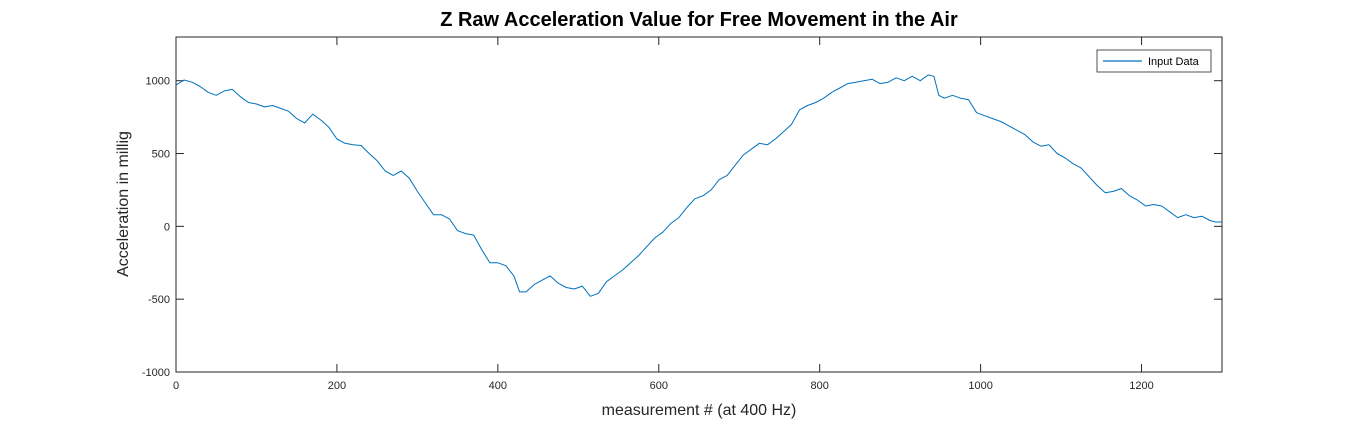 The width and height of the screenshot is (1350, 421). I want to click on x-tick-label: 800, so click(820, 386).